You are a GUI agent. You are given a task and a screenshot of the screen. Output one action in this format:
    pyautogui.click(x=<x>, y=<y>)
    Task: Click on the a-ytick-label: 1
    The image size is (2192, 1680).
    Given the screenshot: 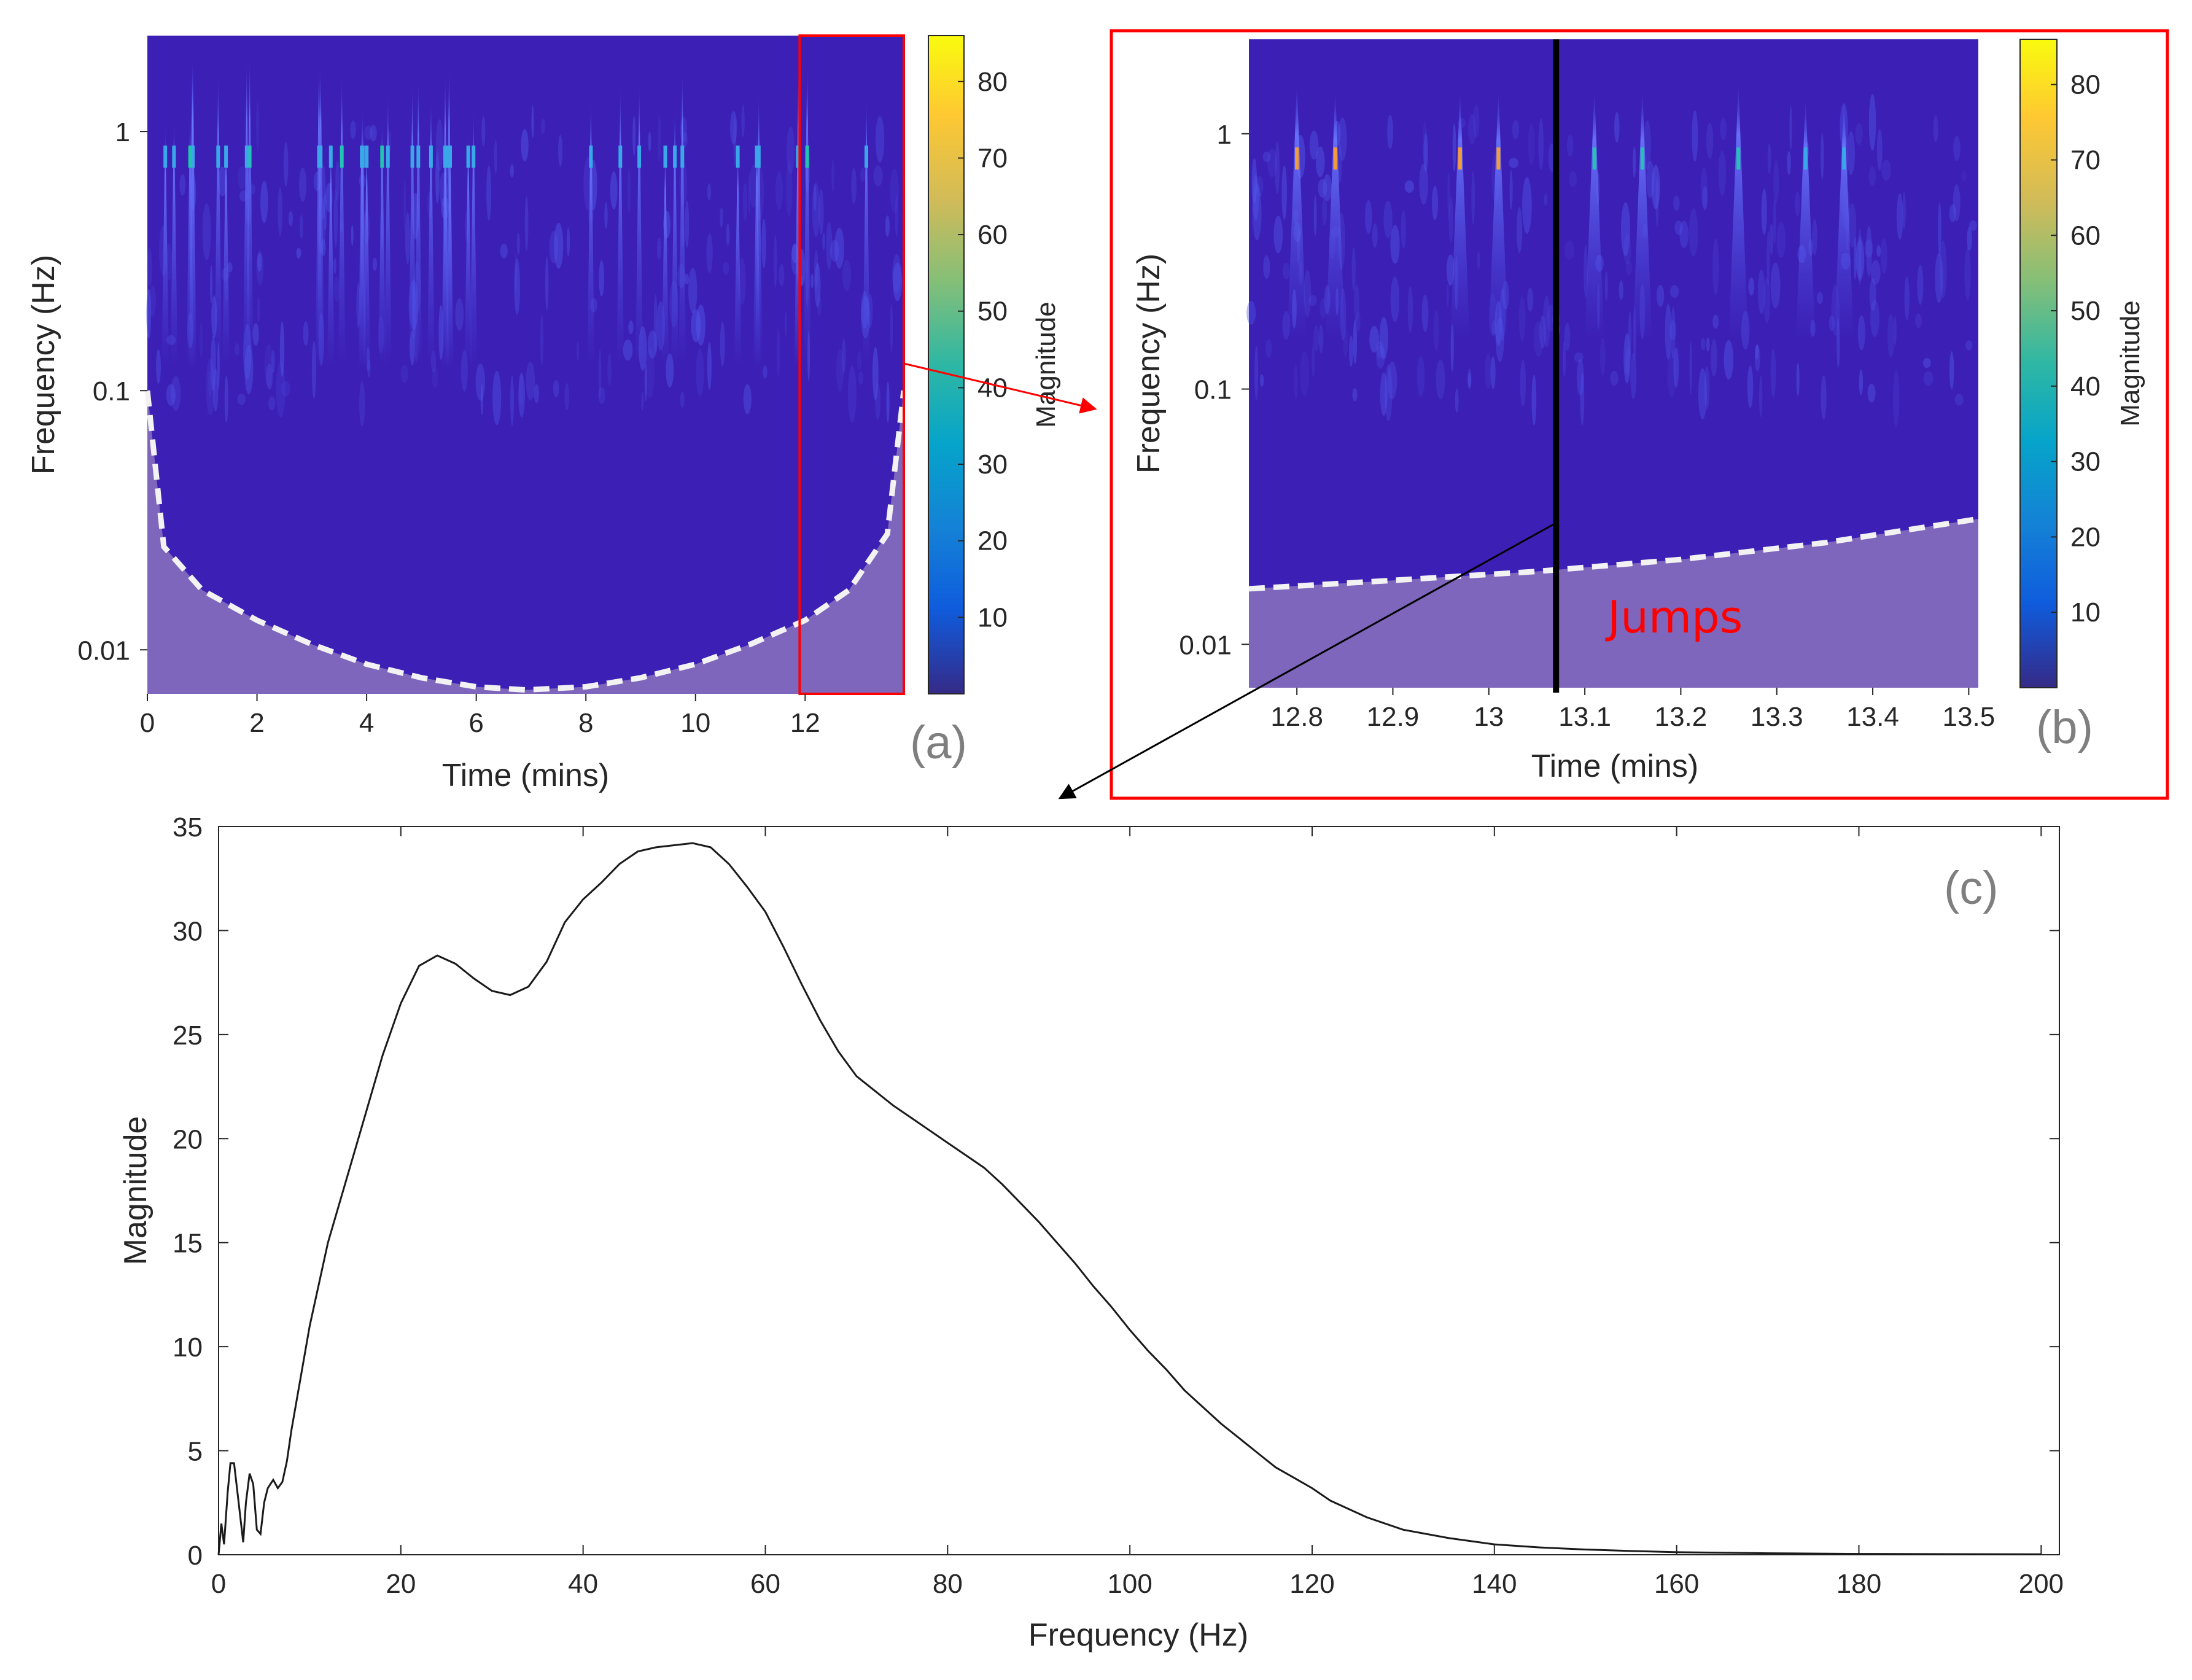 What is the action you would take?
    pyautogui.click(x=122, y=132)
    